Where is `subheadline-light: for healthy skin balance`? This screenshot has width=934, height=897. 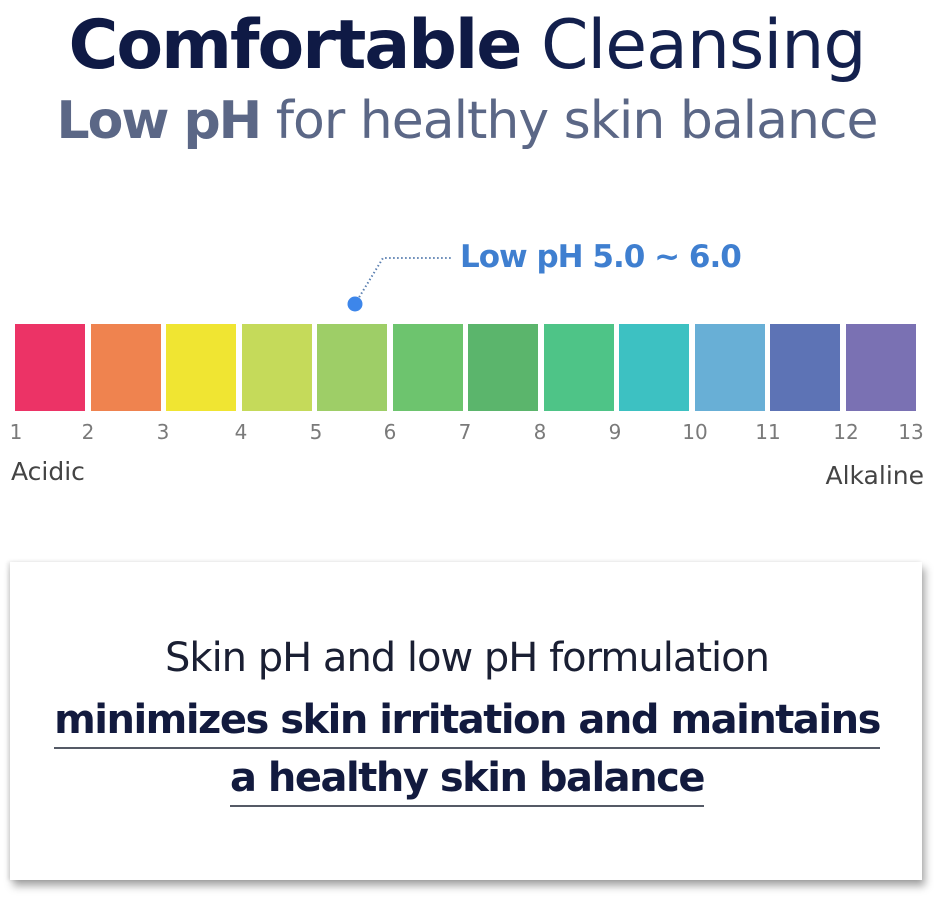
subheadline-light: for healthy skin balance is located at coordinates (577, 121).